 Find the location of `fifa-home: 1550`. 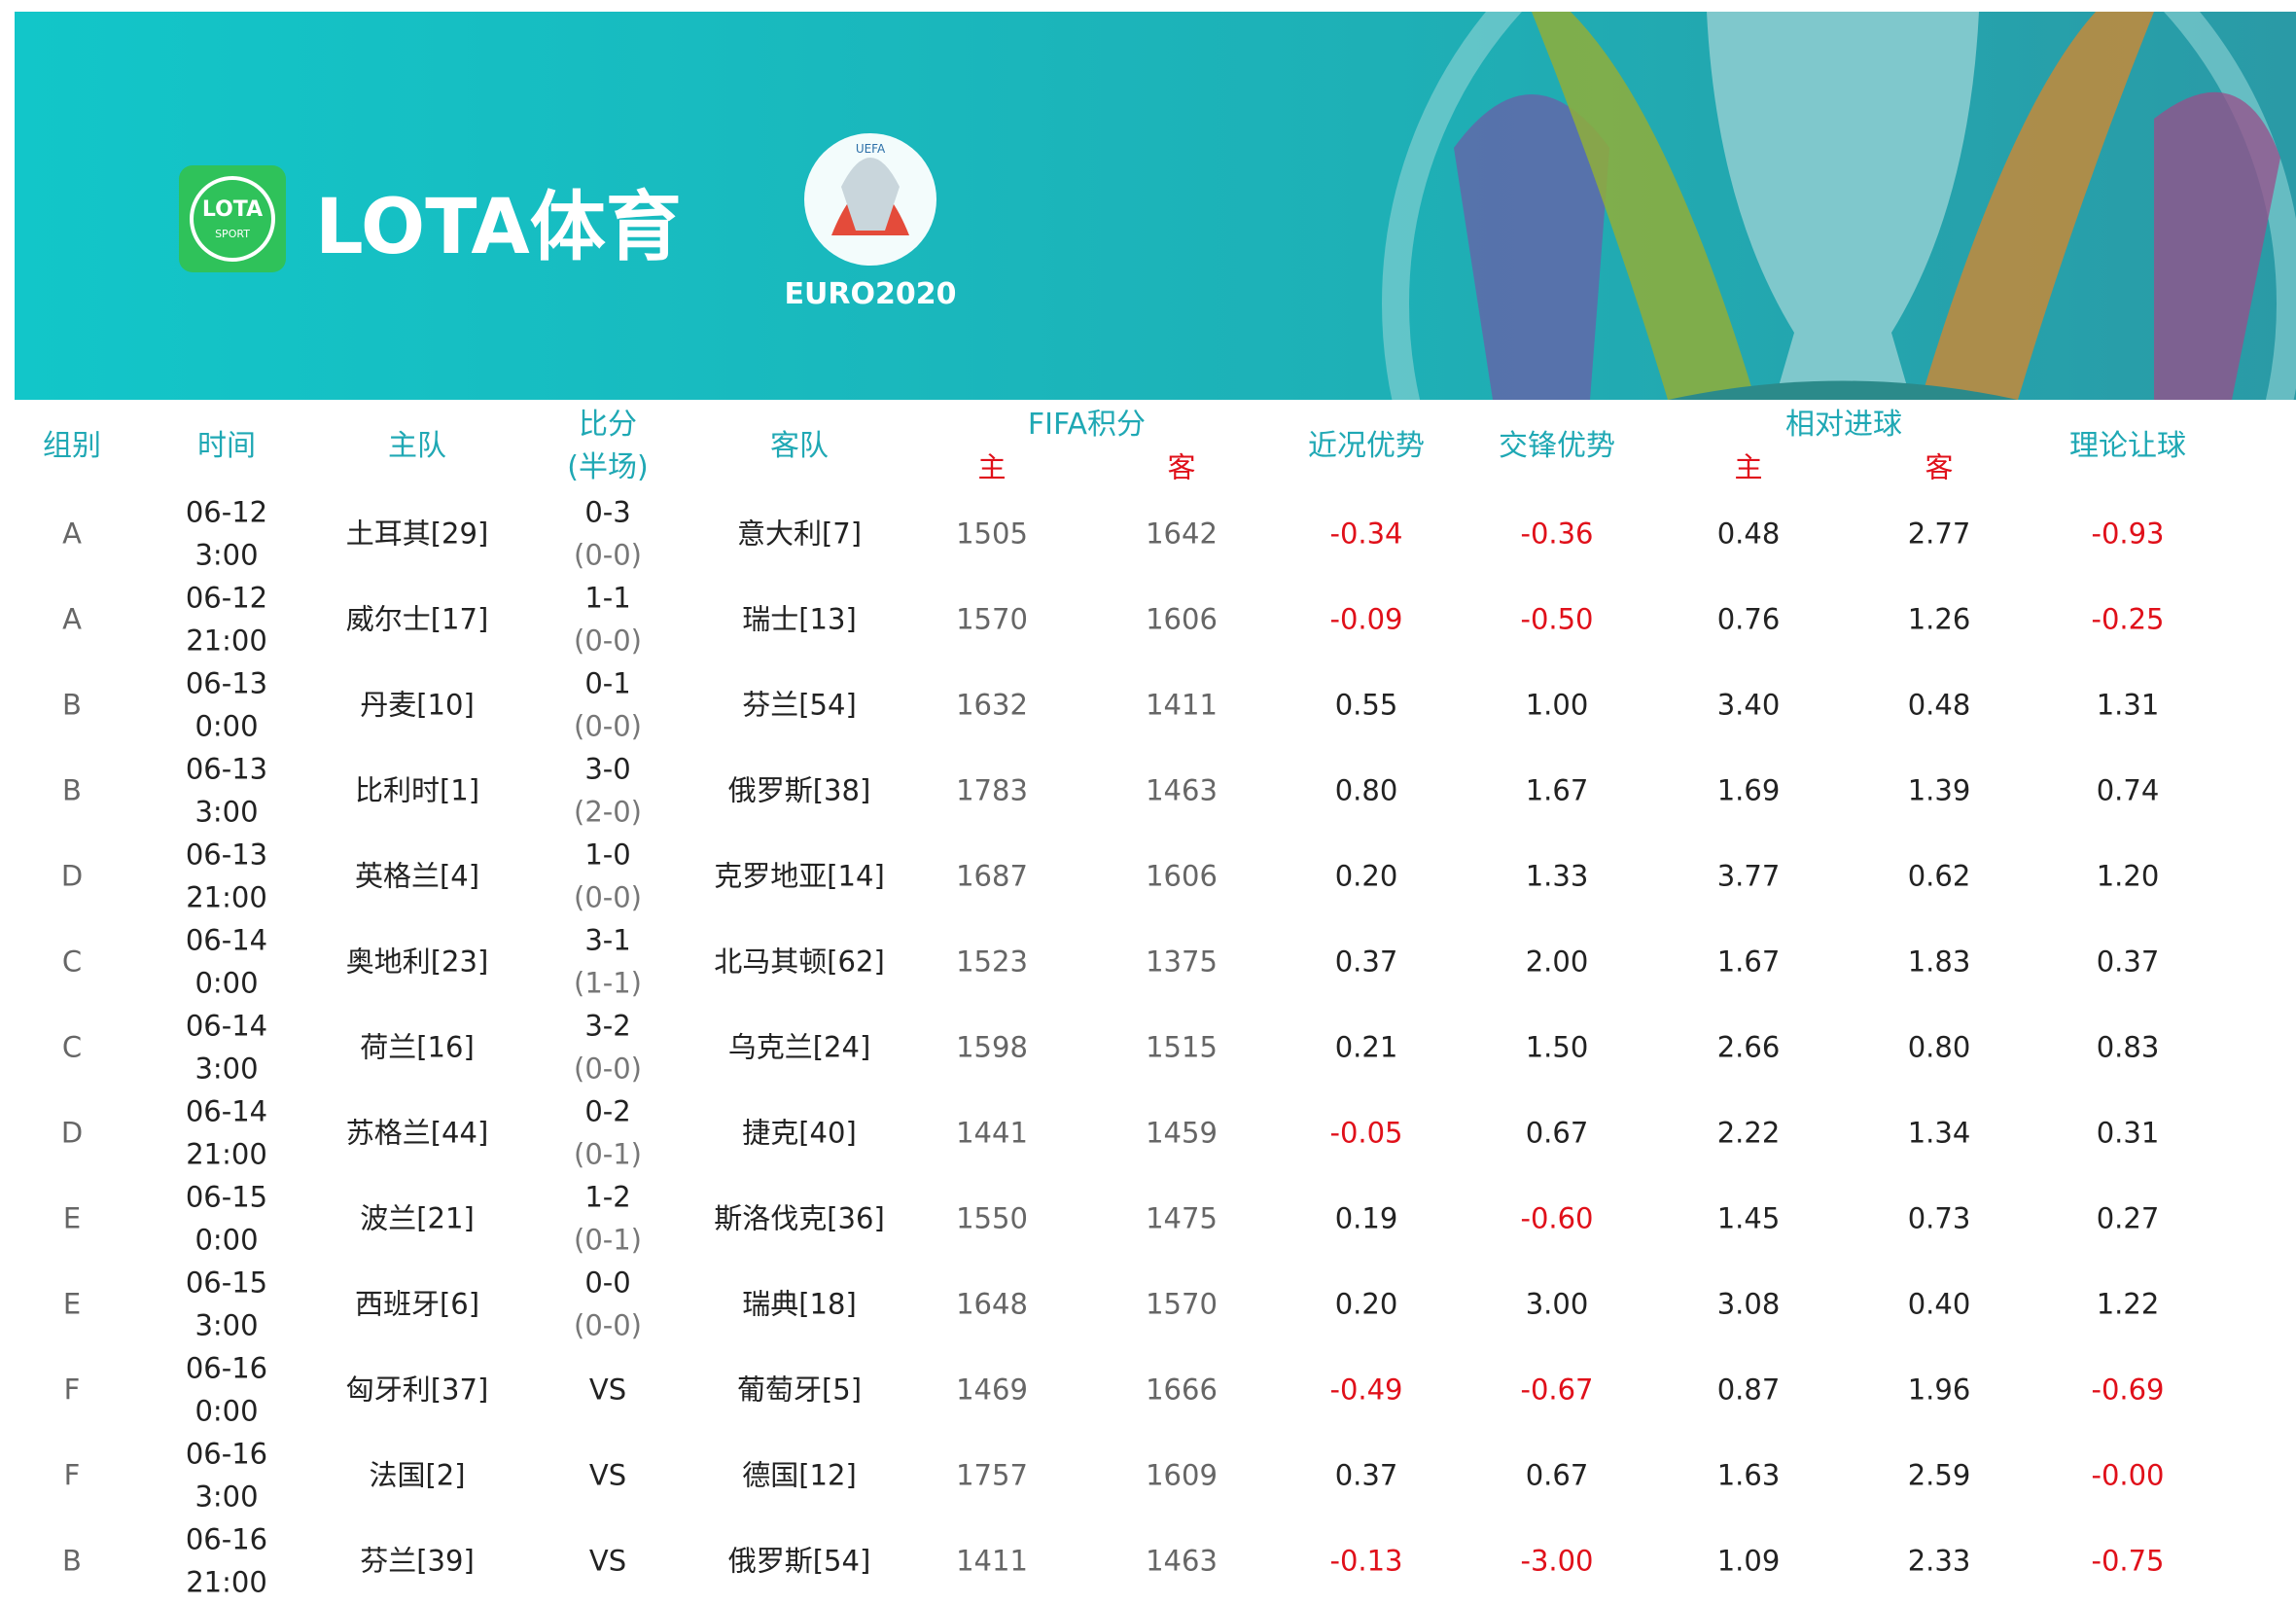

fifa-home: 1550 is located at coordinates (992, 1218).